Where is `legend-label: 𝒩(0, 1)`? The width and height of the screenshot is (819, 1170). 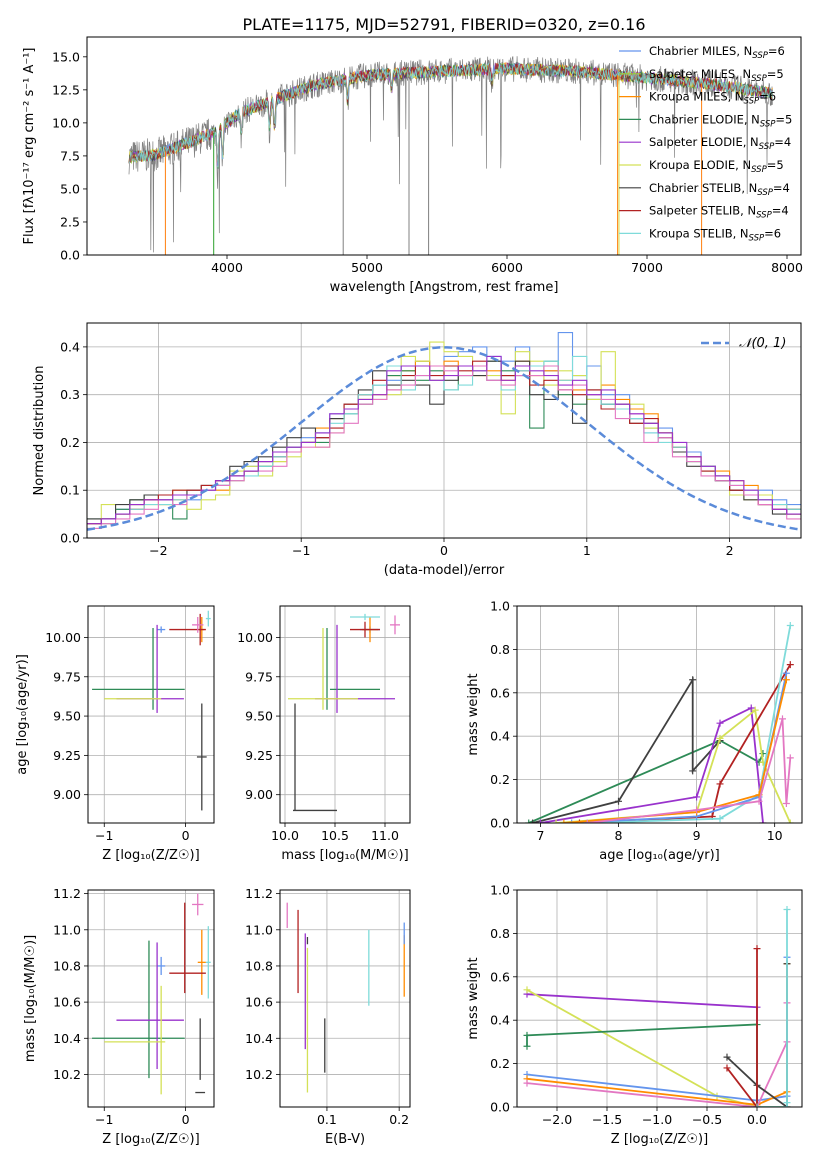
legend-label: 𝒩(0, 1) is located at coordinates (762, 343).